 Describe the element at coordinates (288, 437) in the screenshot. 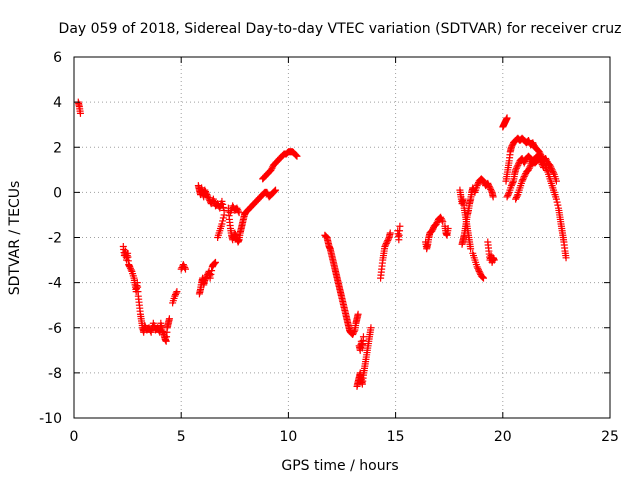

I see `x-tick-label: 10` at that location.